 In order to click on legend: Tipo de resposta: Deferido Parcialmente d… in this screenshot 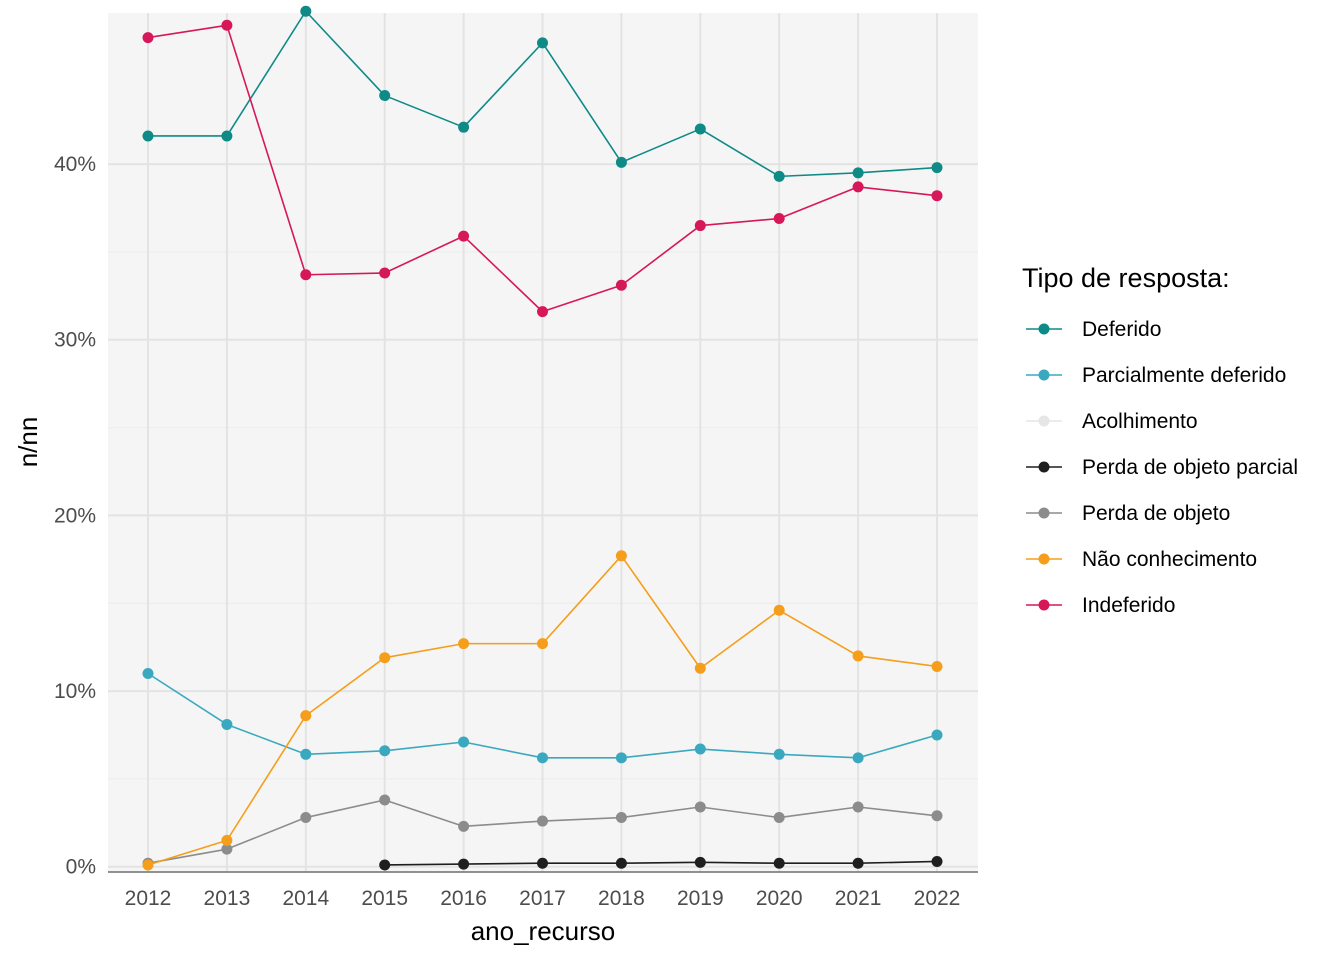, I will do `click(1160, 440)`.